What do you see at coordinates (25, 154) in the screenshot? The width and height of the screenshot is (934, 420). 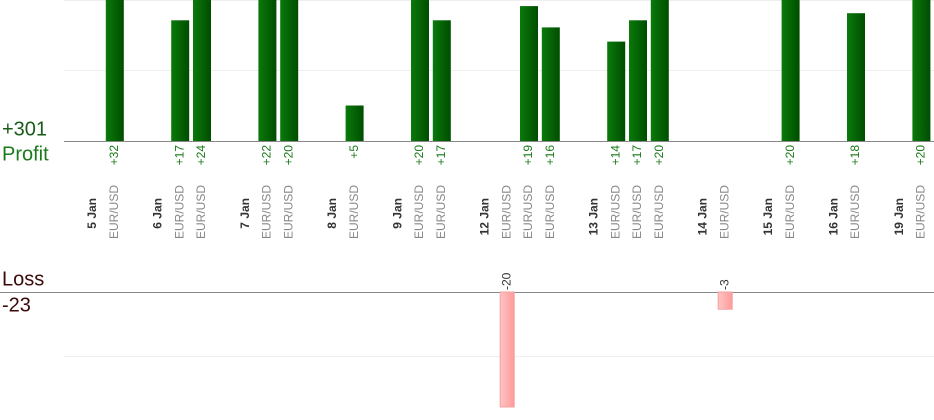 I see `profit-label: Profit` at bounding box center [25, 154].